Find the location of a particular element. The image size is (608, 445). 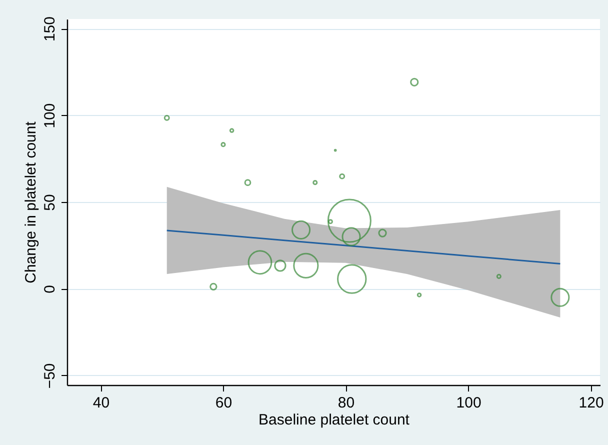

x-tick-label: 40 is located at coordinates (101, 403).